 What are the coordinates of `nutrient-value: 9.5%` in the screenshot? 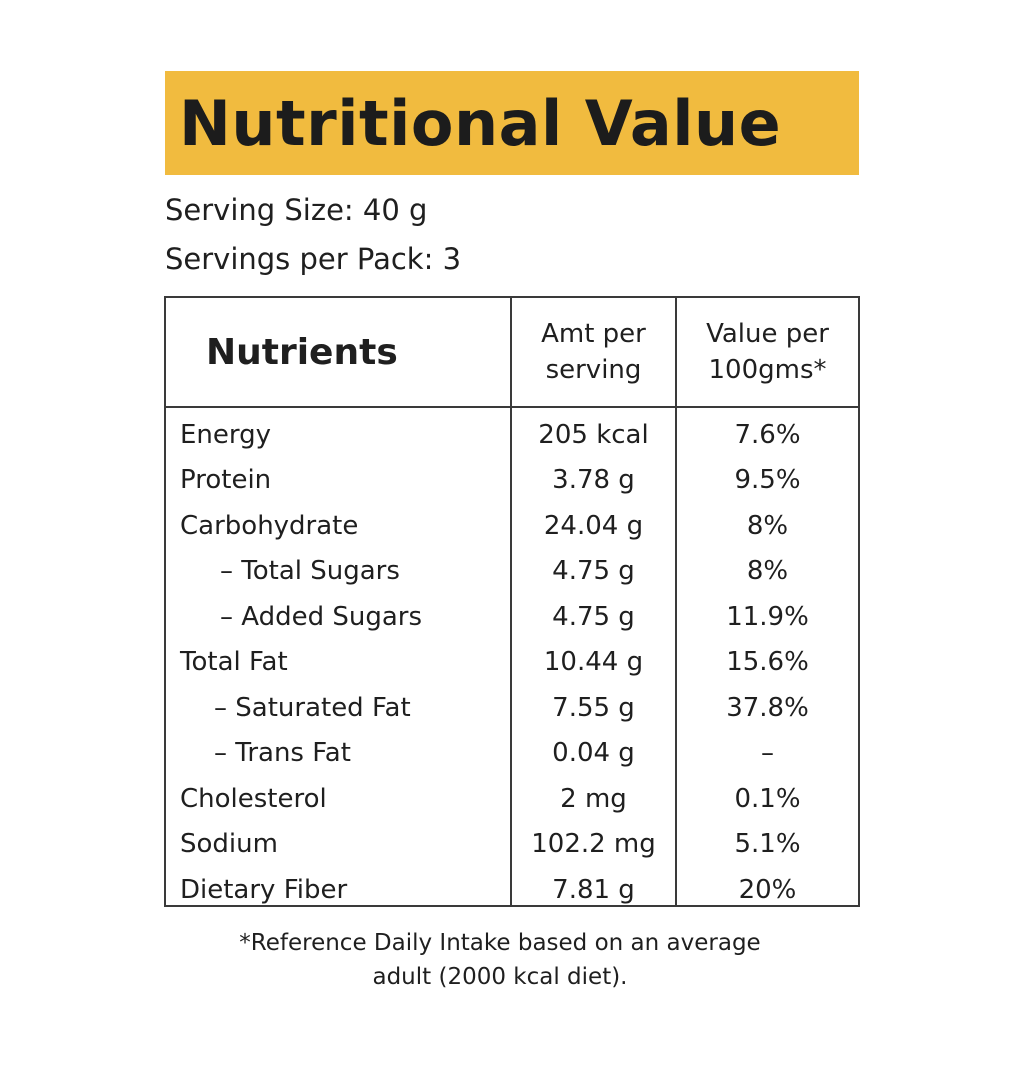 It's located at (767, 480).